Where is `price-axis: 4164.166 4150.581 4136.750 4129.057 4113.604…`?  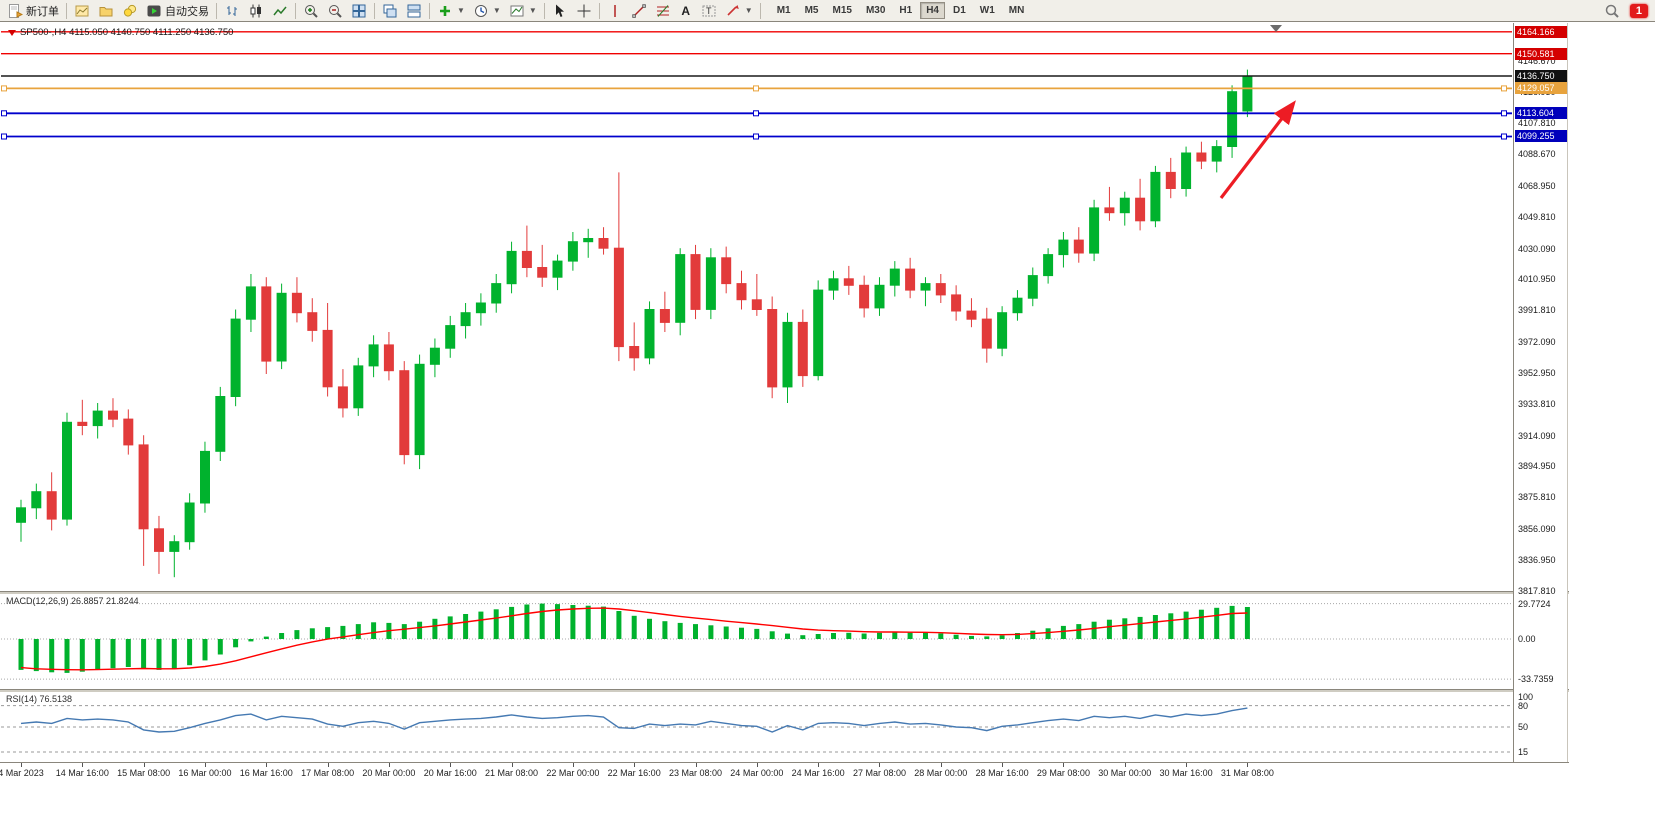 price-axis: 4164.166 4150.581 4136.750 4129.057 4113.604… is located at coordinates (1540, 392).